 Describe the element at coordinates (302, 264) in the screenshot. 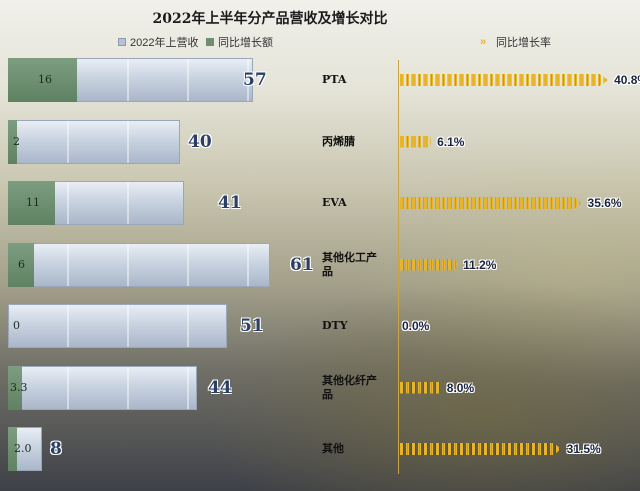

I see `revenue-label-3: 61` at that location.